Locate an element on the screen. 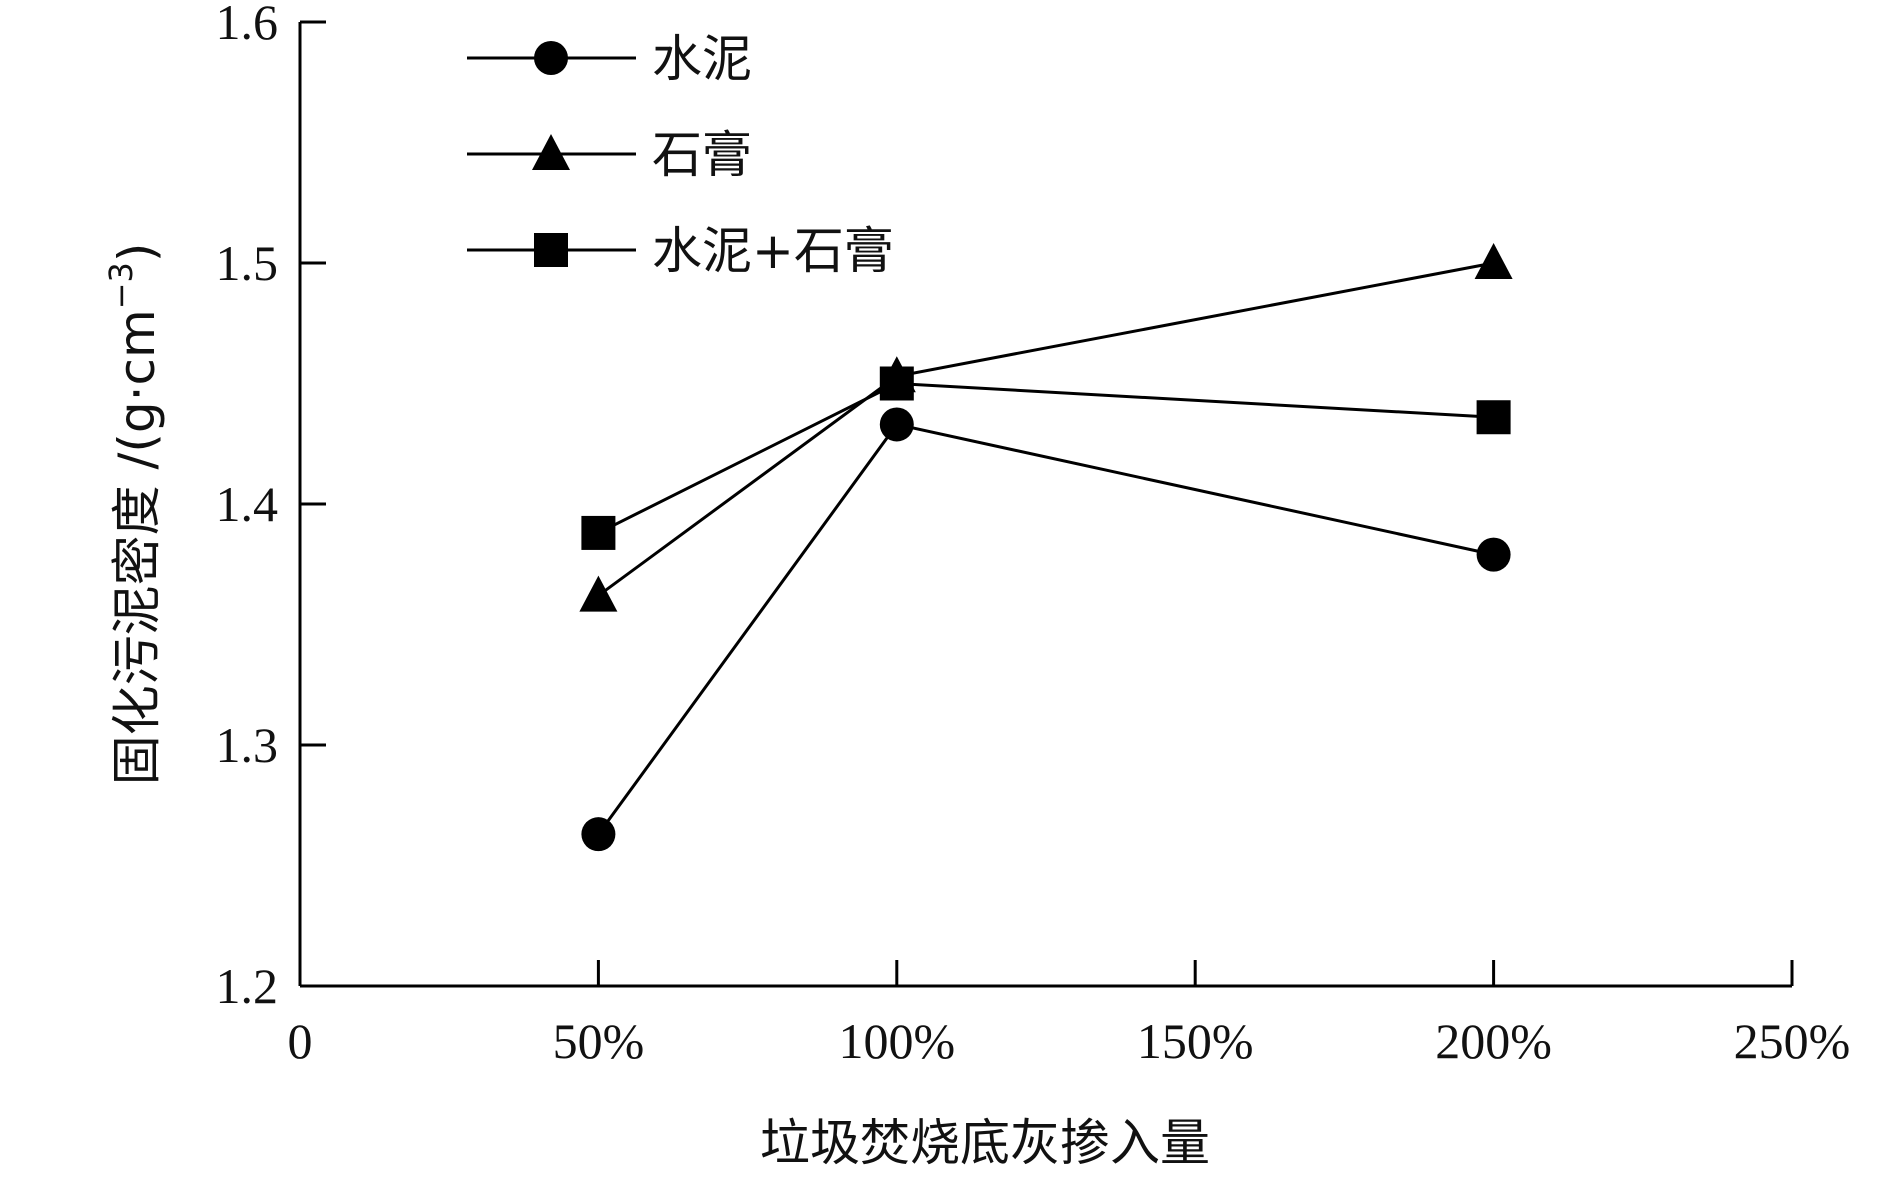 This screenshot has width=1890, height=1196. legend-item: 水泥+石膏 is located at coordinates (680, 251).